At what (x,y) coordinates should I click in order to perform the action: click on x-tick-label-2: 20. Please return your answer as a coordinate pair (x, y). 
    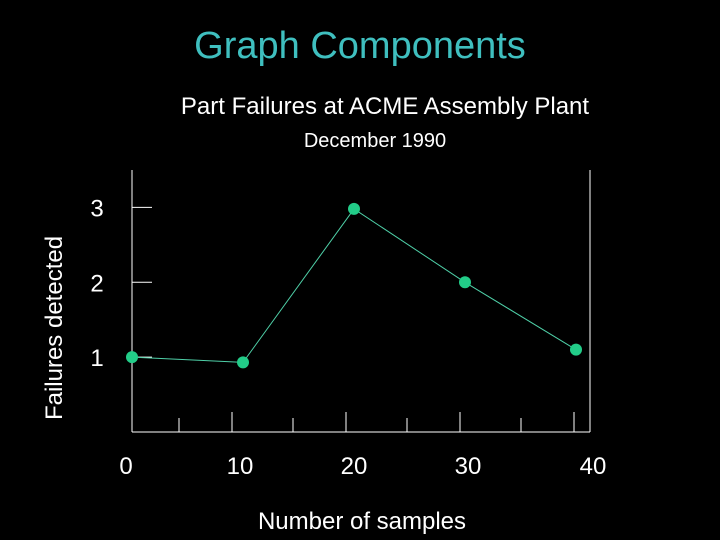
    Looking at the image, I should click on (354, 466).